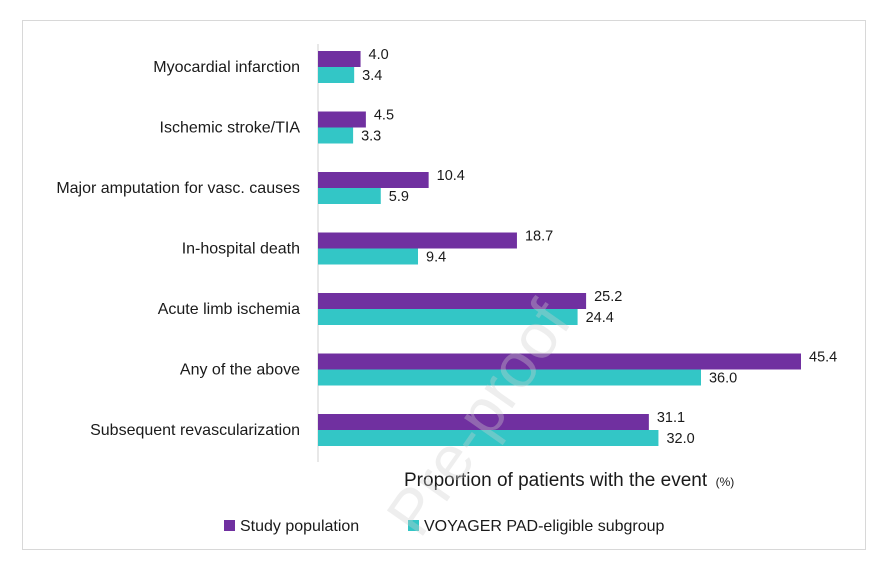 This screenshot has width=873, height=568. Describe the element at coordinates (336, 135) in the screenshot. I see `bar-voyager-pad-eligible-subgroup-ischemic-stroke-tia` at that location.